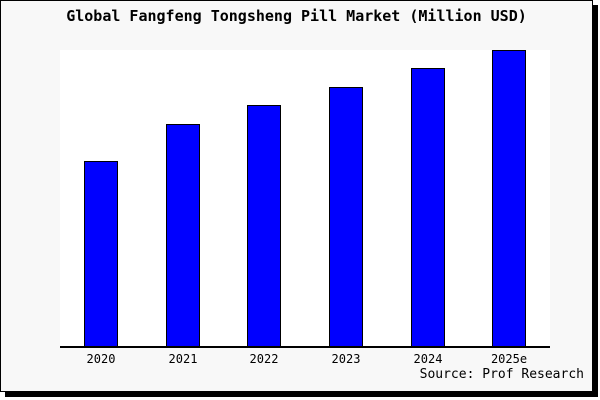 This screenshot has height=400, width=600. What do you see at coordinates (183, 235) in the screenshot?
I see `bar-2021` at bounding box center [183, 235].